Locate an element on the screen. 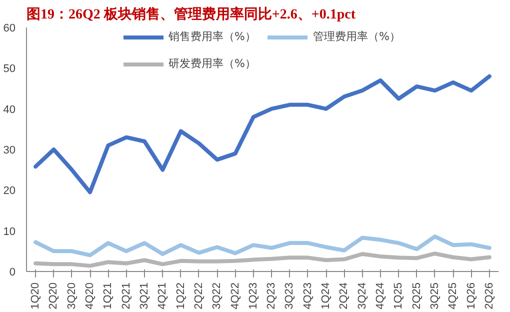 Image resolution: width=510 pixels, height=312 pixels. x-tick-label: 1Q25 is located at coordinates (398, 296).